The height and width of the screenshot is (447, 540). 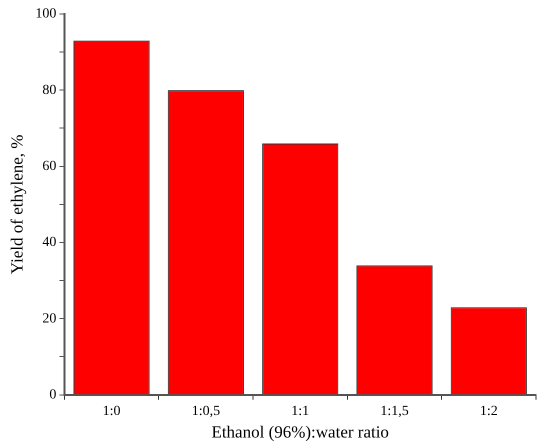 What do you see at coordinates (17, 204) in the screenshot?
I see `y-axis-title: Yield of ethylene, %` at bounding box center [17, 204].